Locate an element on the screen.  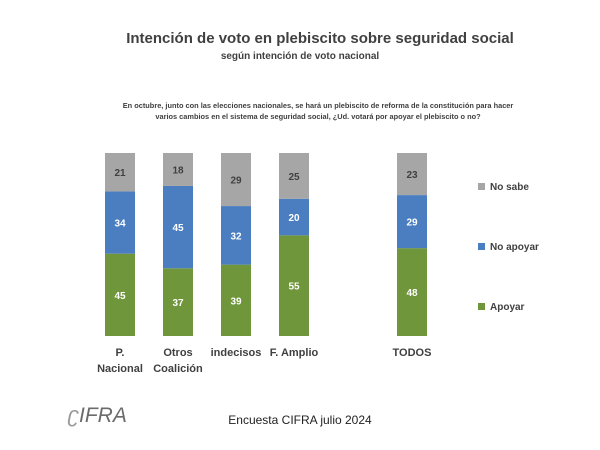
category-label: Otros is located at coordinates (177, 353).